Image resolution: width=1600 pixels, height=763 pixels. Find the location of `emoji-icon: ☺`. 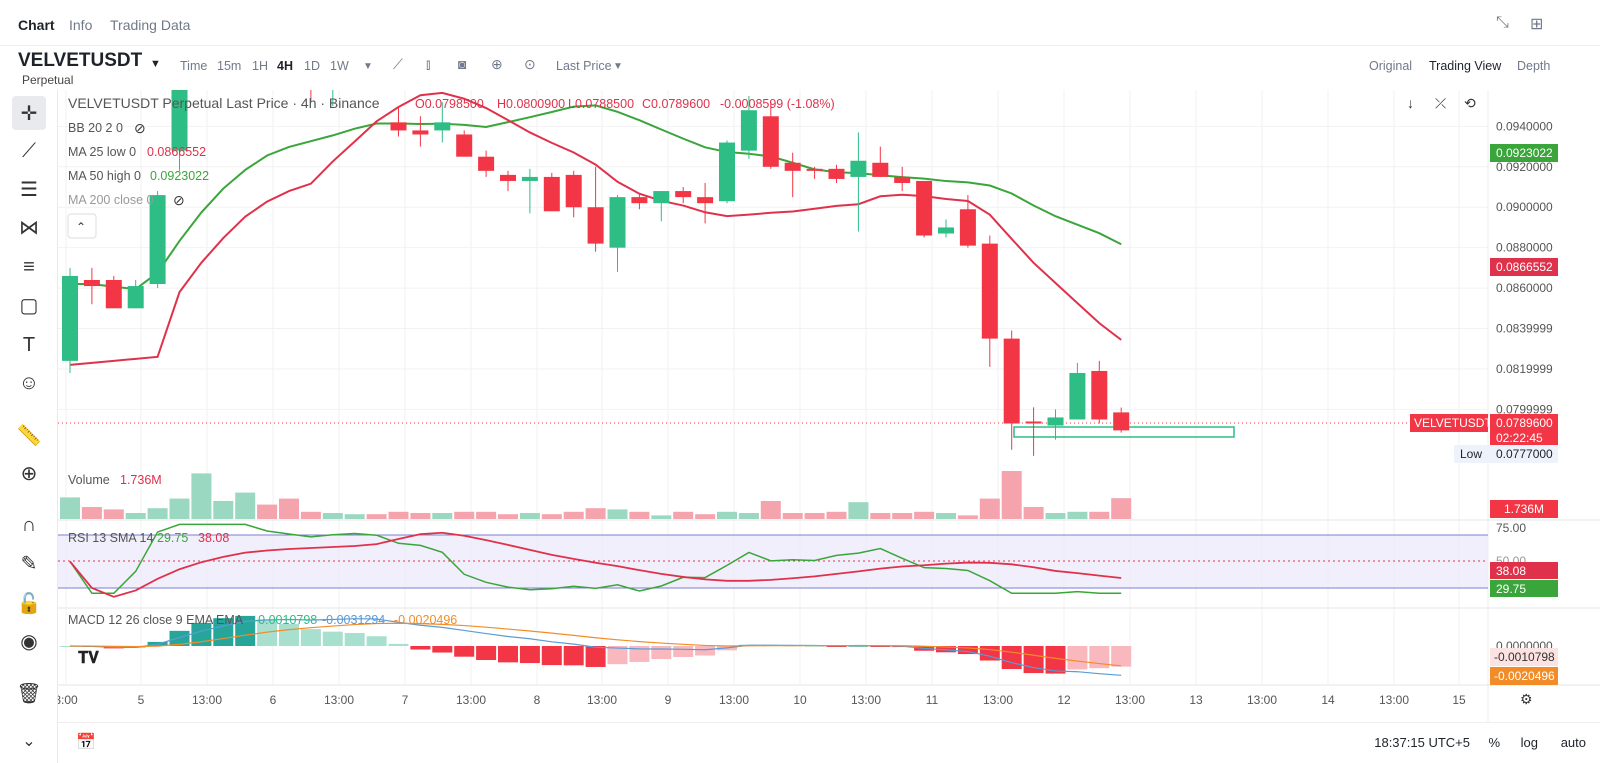

emoji-icon: ☺ is located at coordinates (29, 382).